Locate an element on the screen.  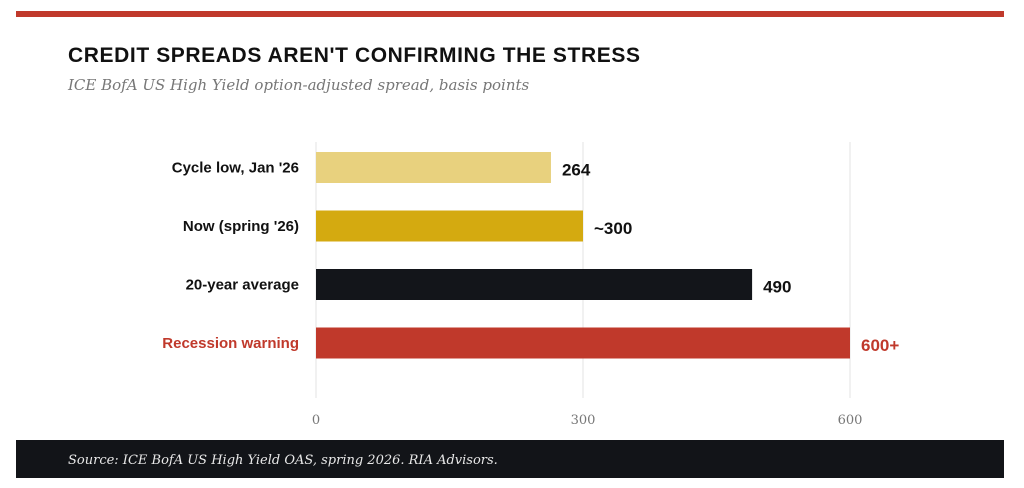
x-tick-label: 600 is located at coordinates (850, 420).